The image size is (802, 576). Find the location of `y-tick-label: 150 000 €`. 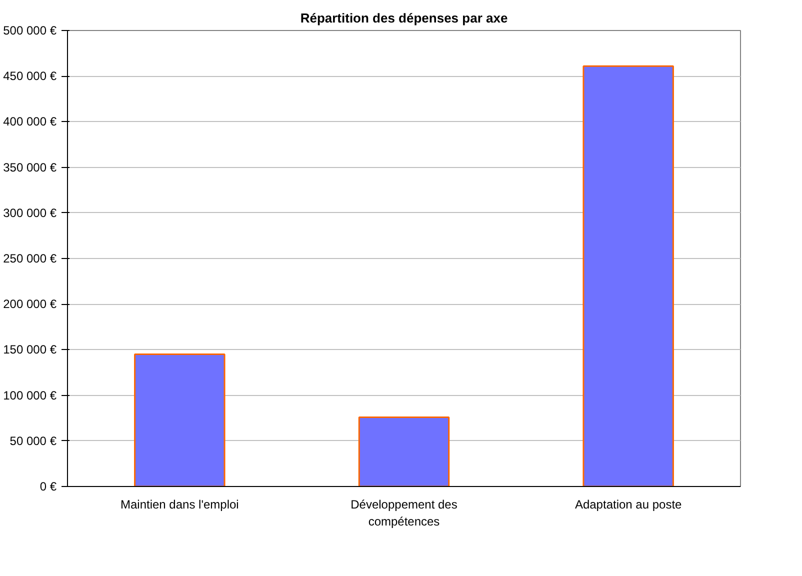

y-tick-label: 150 000 € is located at coordinates (30, 349).